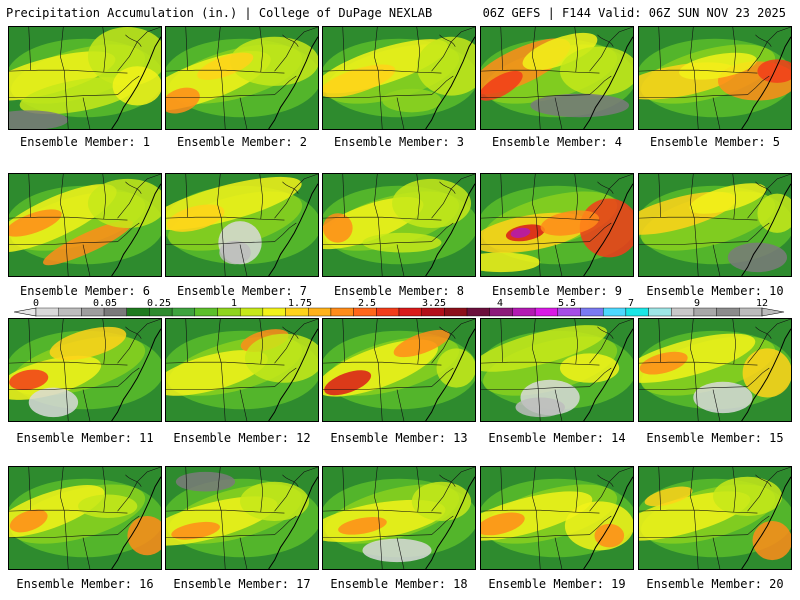 Image resolution: width=800 pixels, height=600 pixels. What do you see at coordinates (85, 584) in the screenshot?
I see `ensemble-member-label: Ensemble Member: 16` at bounding box center [85, 584].